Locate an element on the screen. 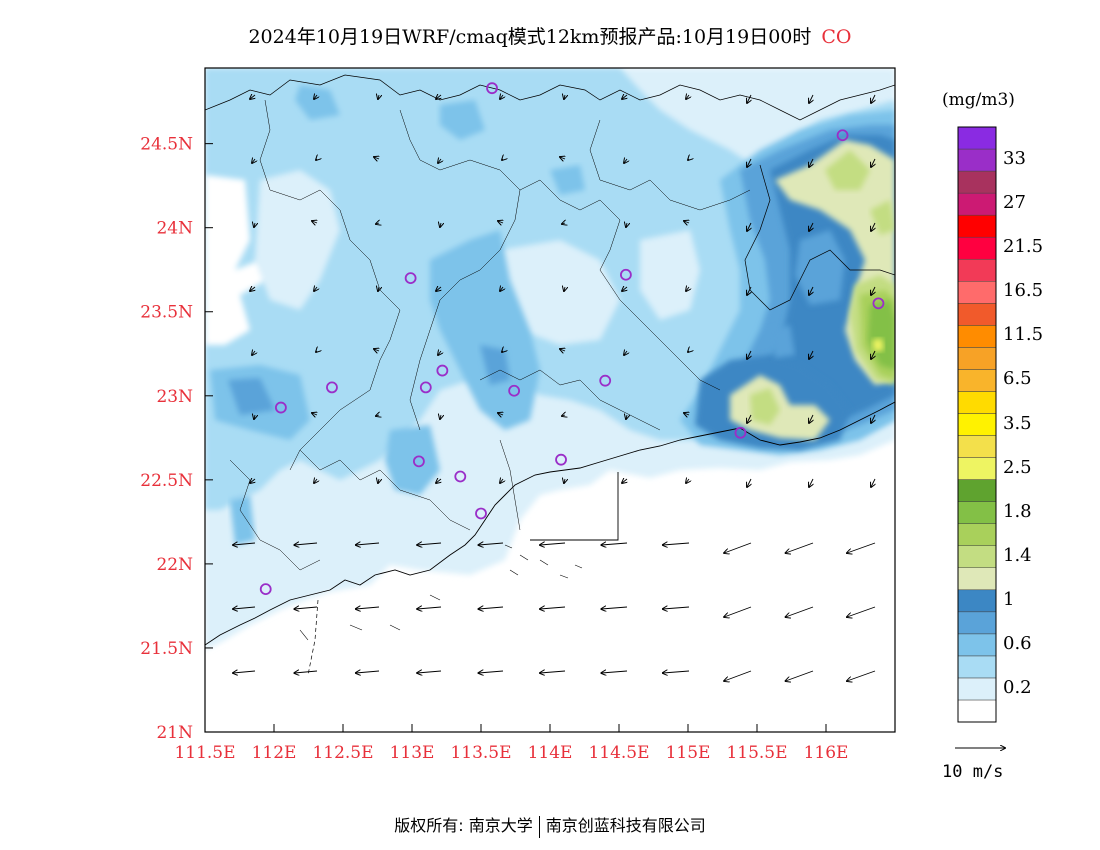  coastal-dashes is located at coordinates (313, 637).